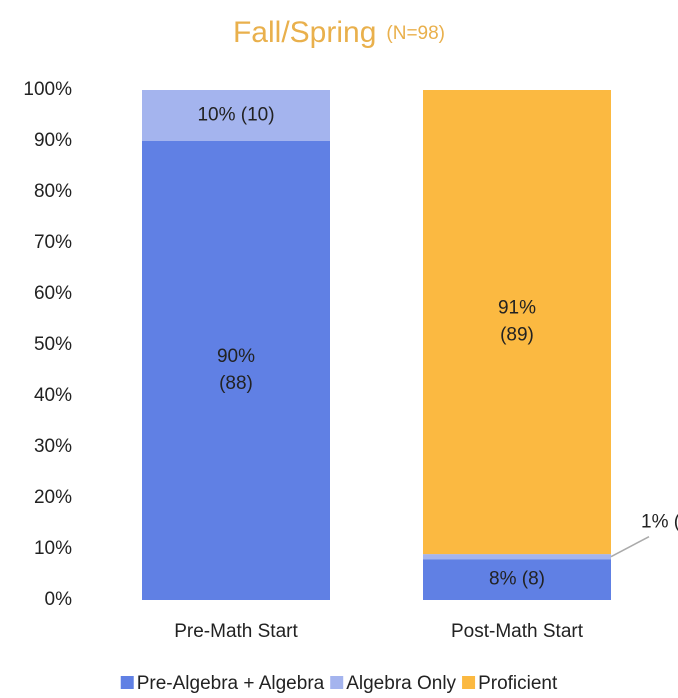 The width and height of the screenshot is (678, 698). Describe the element at coordinates (630, 546) in the screenshot. I see `leader-line` at that location.